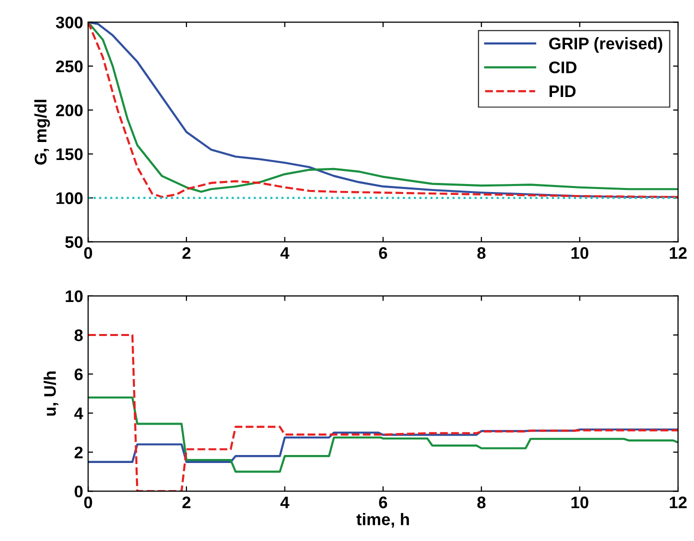  What do you see at coordinates (42, 132) in the screenshot?
I see `y-axis-title: G, mg/dl` at bounding box center [42, 132].